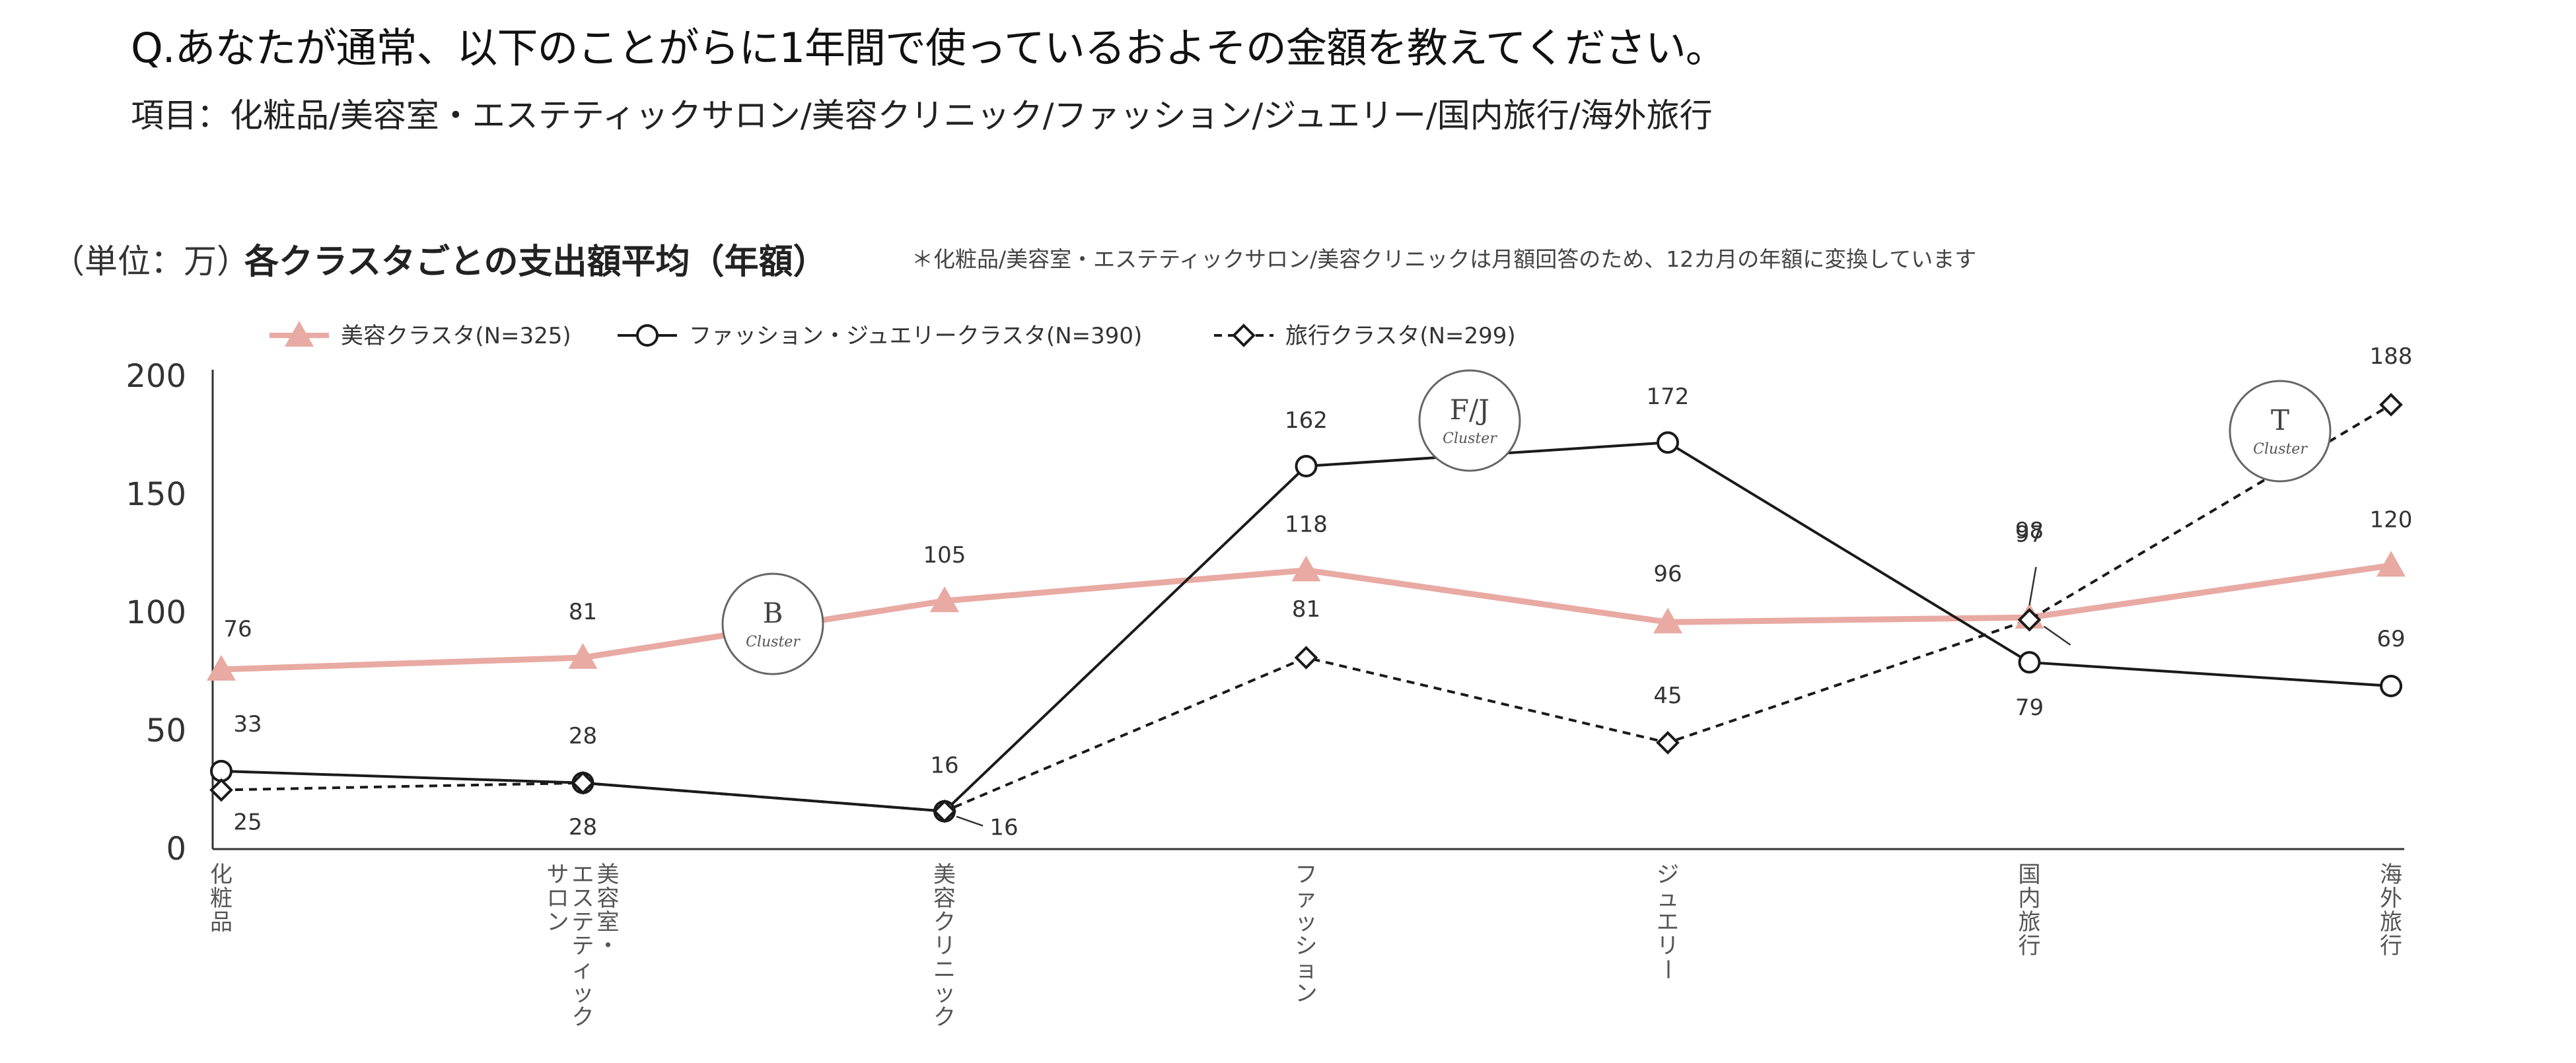 The height and width of the screenshot is (1063, 2576). What do you see at coordinates (558, 898) in the screenshot?
I see `x-category-label-char: ロ` at bounding box center [558, 898].